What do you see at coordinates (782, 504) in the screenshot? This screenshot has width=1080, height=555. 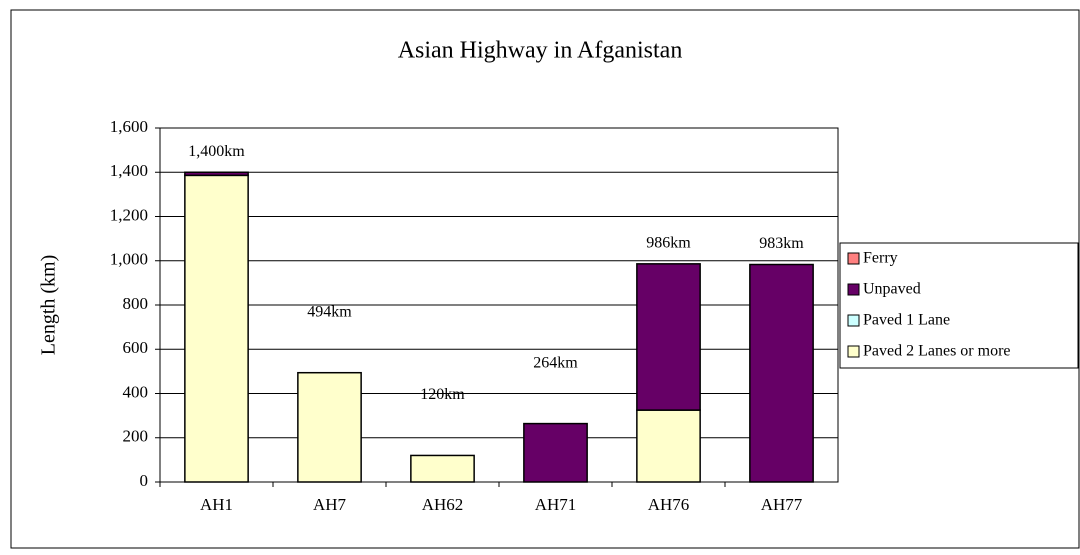 I see `x-tick-label: AH77` at bounding box center [782, 504].